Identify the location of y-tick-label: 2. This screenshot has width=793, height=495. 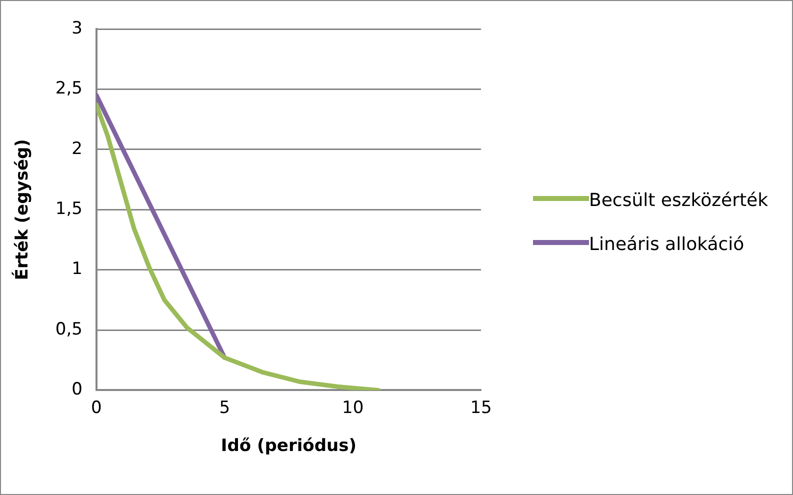
(77, 148).